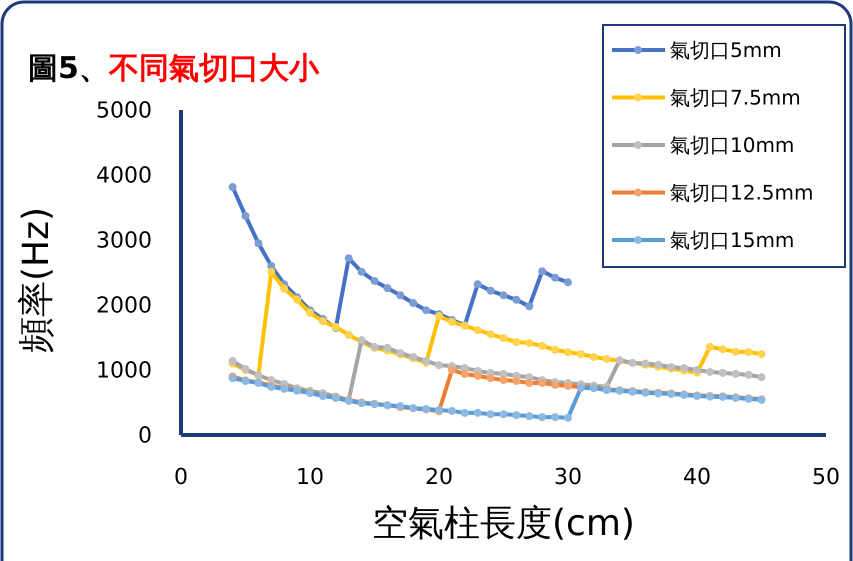  What do you see at coordinates (735, 98) in the screenshot?
I see `legend-label: 氣切口7.5mm` at bounding box center [735, 98].